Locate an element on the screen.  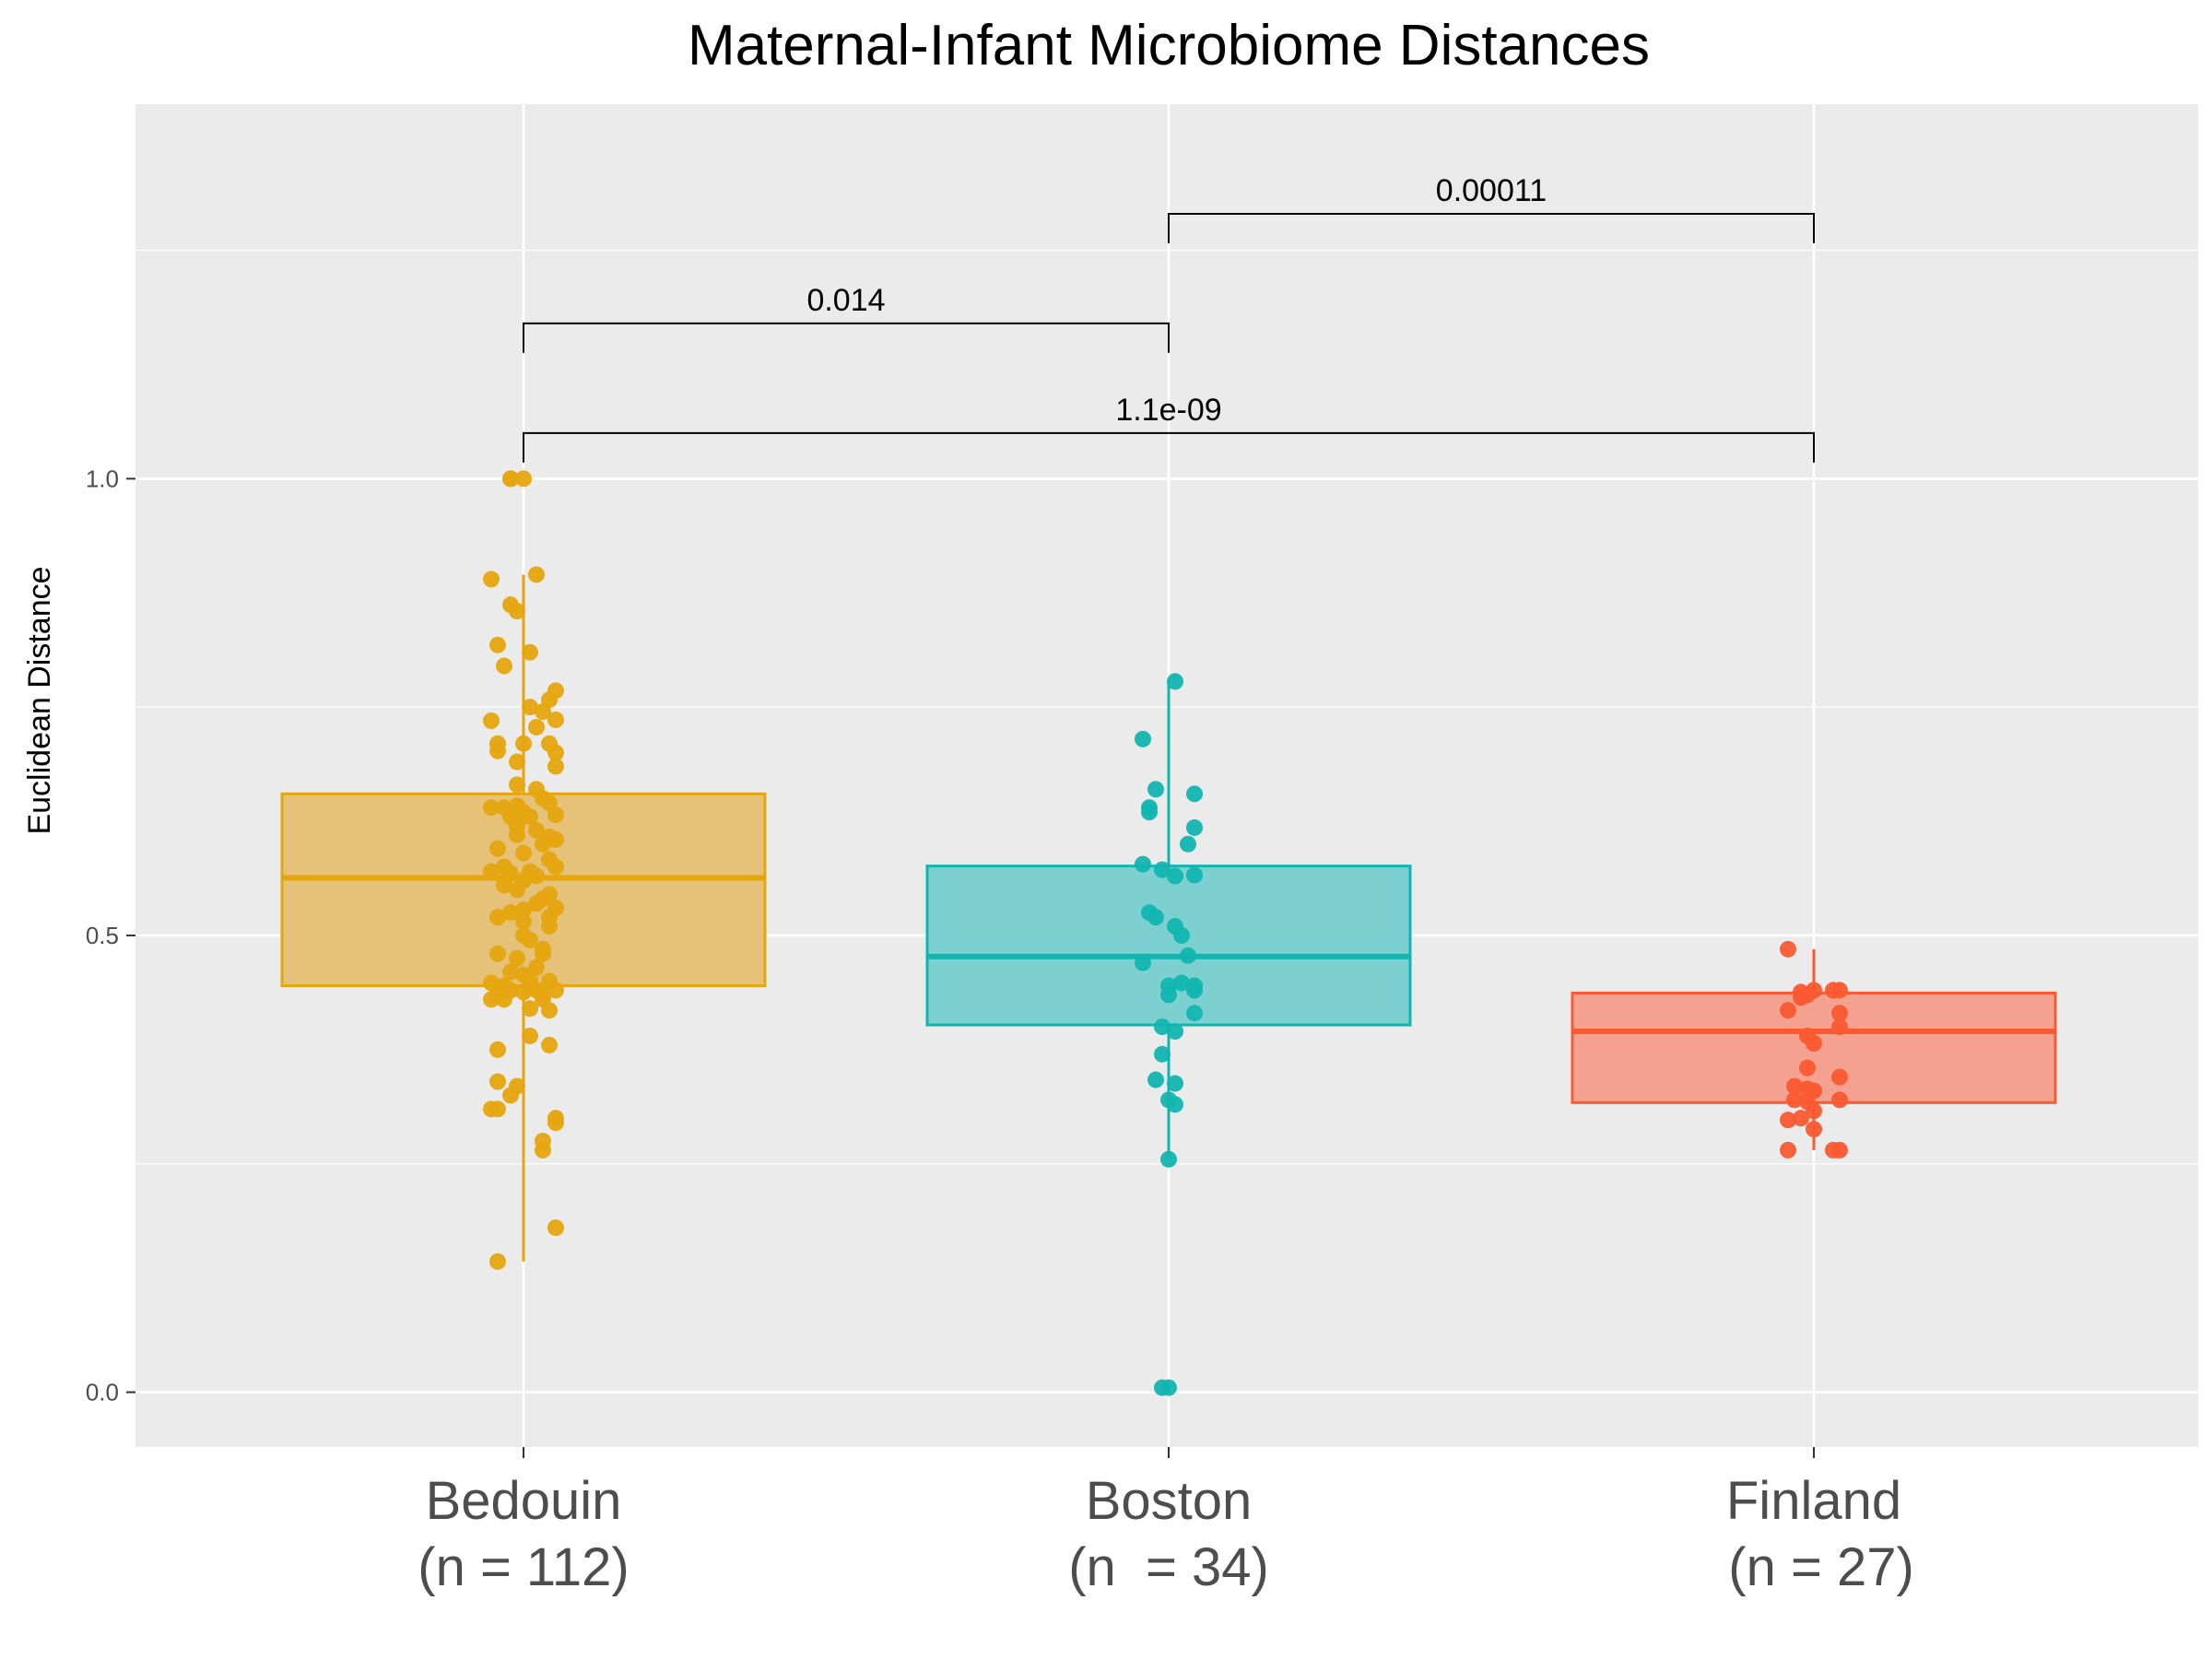
chart-title: Maternal-Infant Microbiome Distances is located at coordinates (1169, 45).